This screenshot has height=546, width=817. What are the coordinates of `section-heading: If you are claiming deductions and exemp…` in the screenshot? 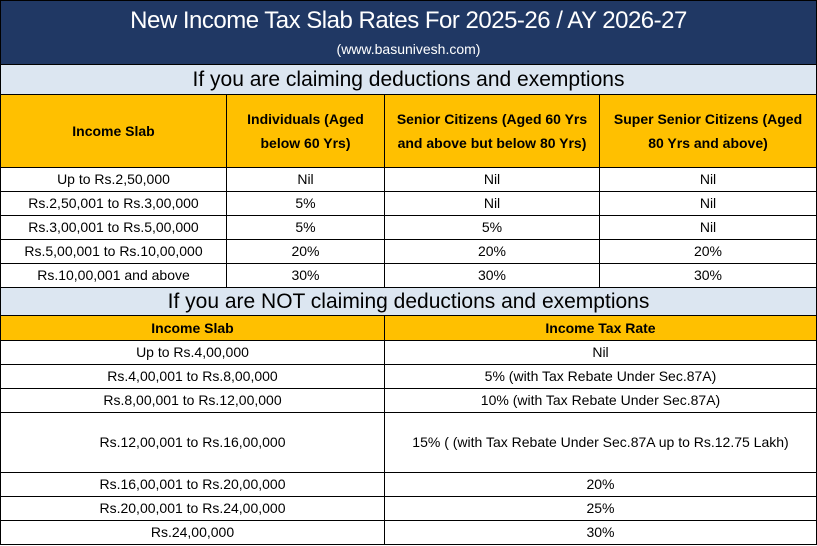 It's located at (408, 80).